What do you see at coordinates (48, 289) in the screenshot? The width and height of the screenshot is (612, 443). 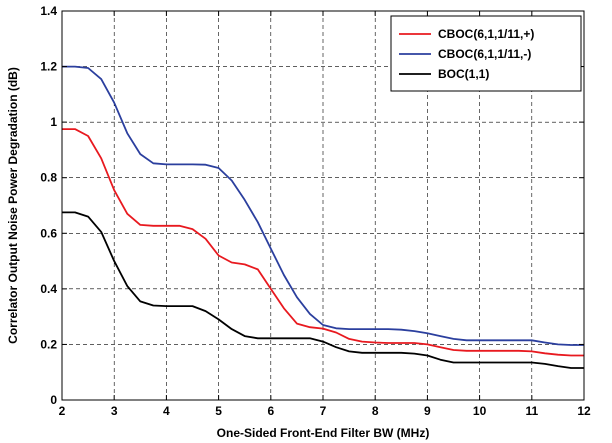 I see `y-tick-label-2: 0.4` at bounding box center [48, 289].